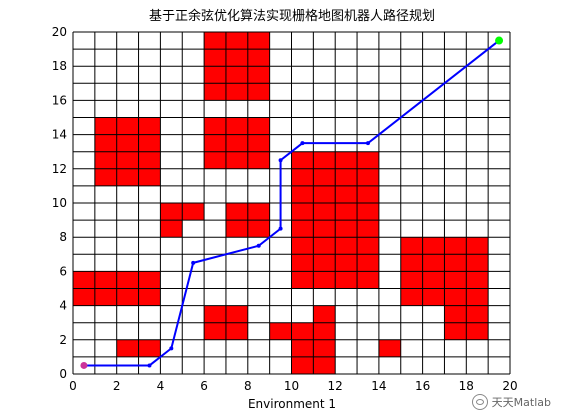 The image size is (561, 420). What do you see at coordinates (63, 237) in the screenshot?
I see `y-tick-label: 8` at bounding box center [63, 237].